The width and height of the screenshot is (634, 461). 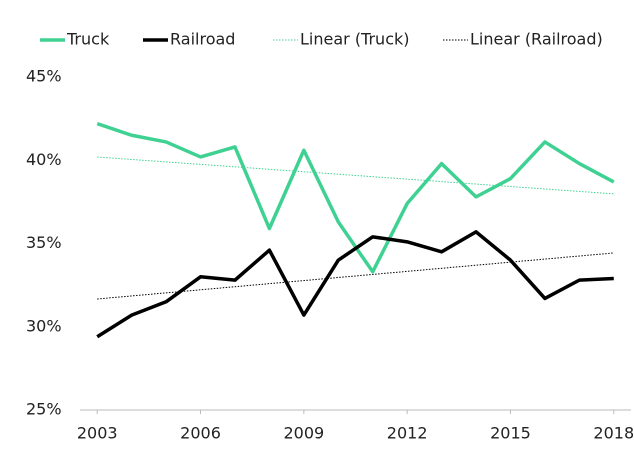 I want to click on x-tick-label: 2018, so click(x=613, y=433).